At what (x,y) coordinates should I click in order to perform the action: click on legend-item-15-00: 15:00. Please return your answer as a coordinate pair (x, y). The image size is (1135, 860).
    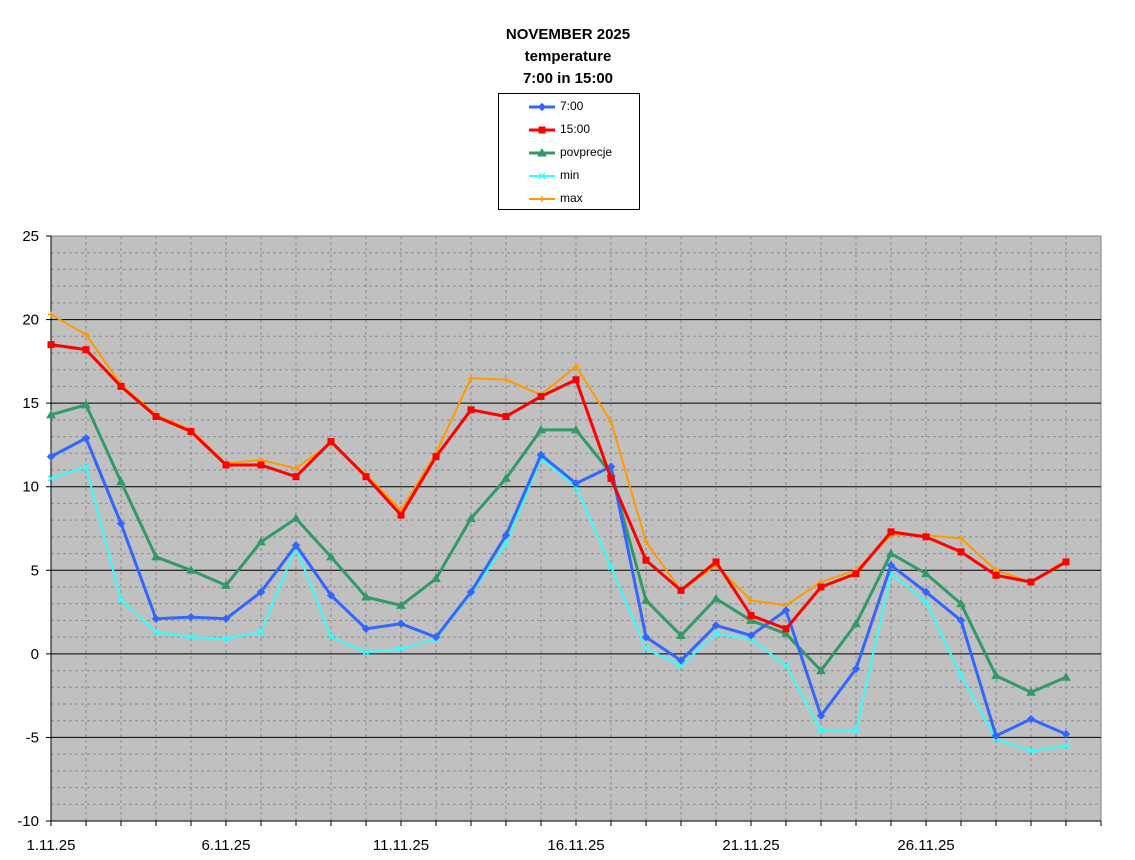
    Looking at the image, I should click on (582, 130).